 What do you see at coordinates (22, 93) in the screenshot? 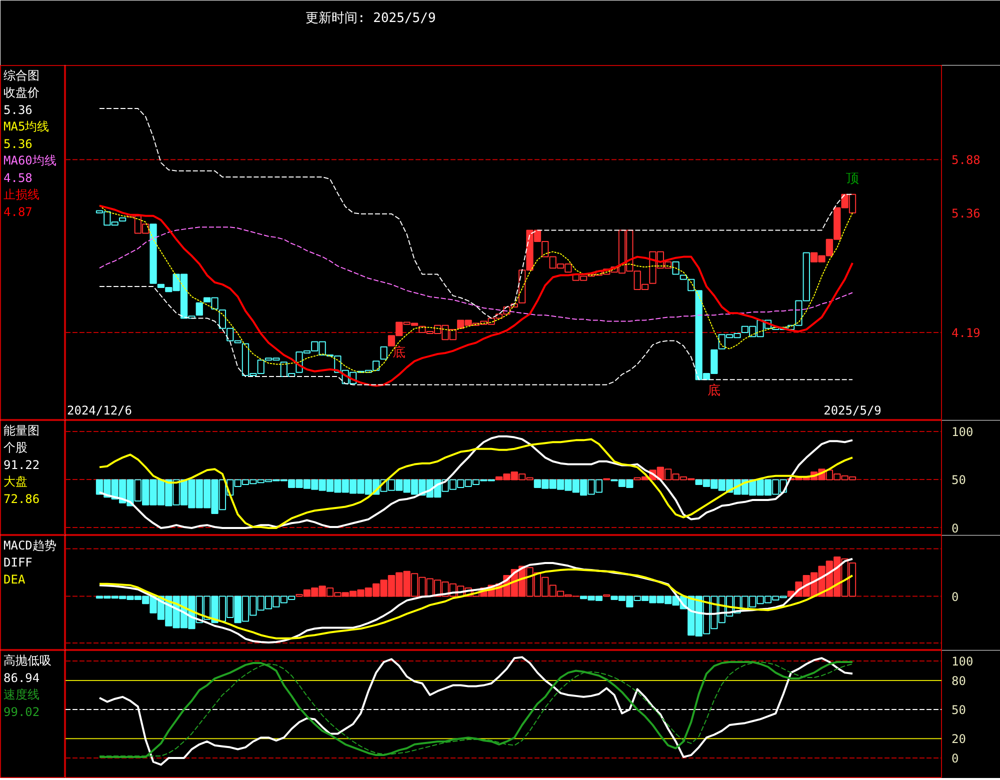
I see `text: 收盘价` at bounding box center [22, 93].